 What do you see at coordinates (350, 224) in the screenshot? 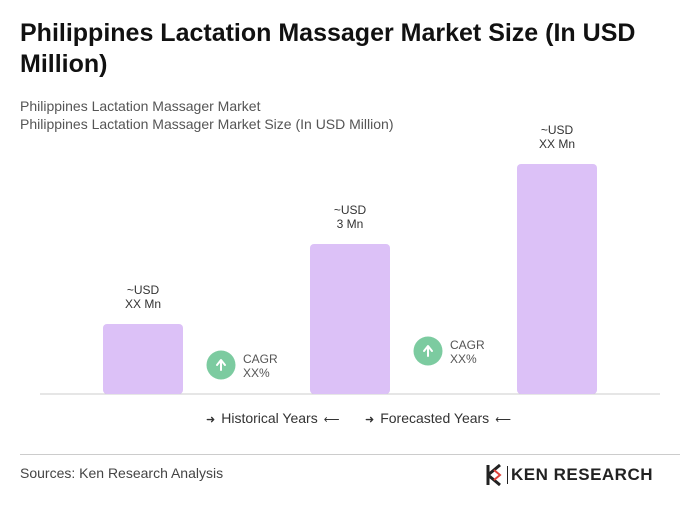
I see `bar-value-label: 3 Mn` at bounding box center [350, 224].